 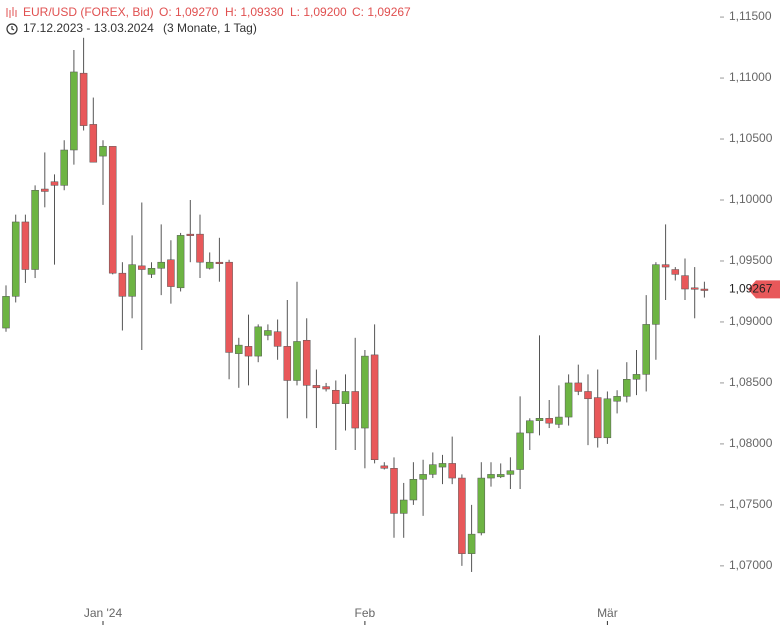 I want to click on low-label: L: 1,09200, so click(x=318, y=12).